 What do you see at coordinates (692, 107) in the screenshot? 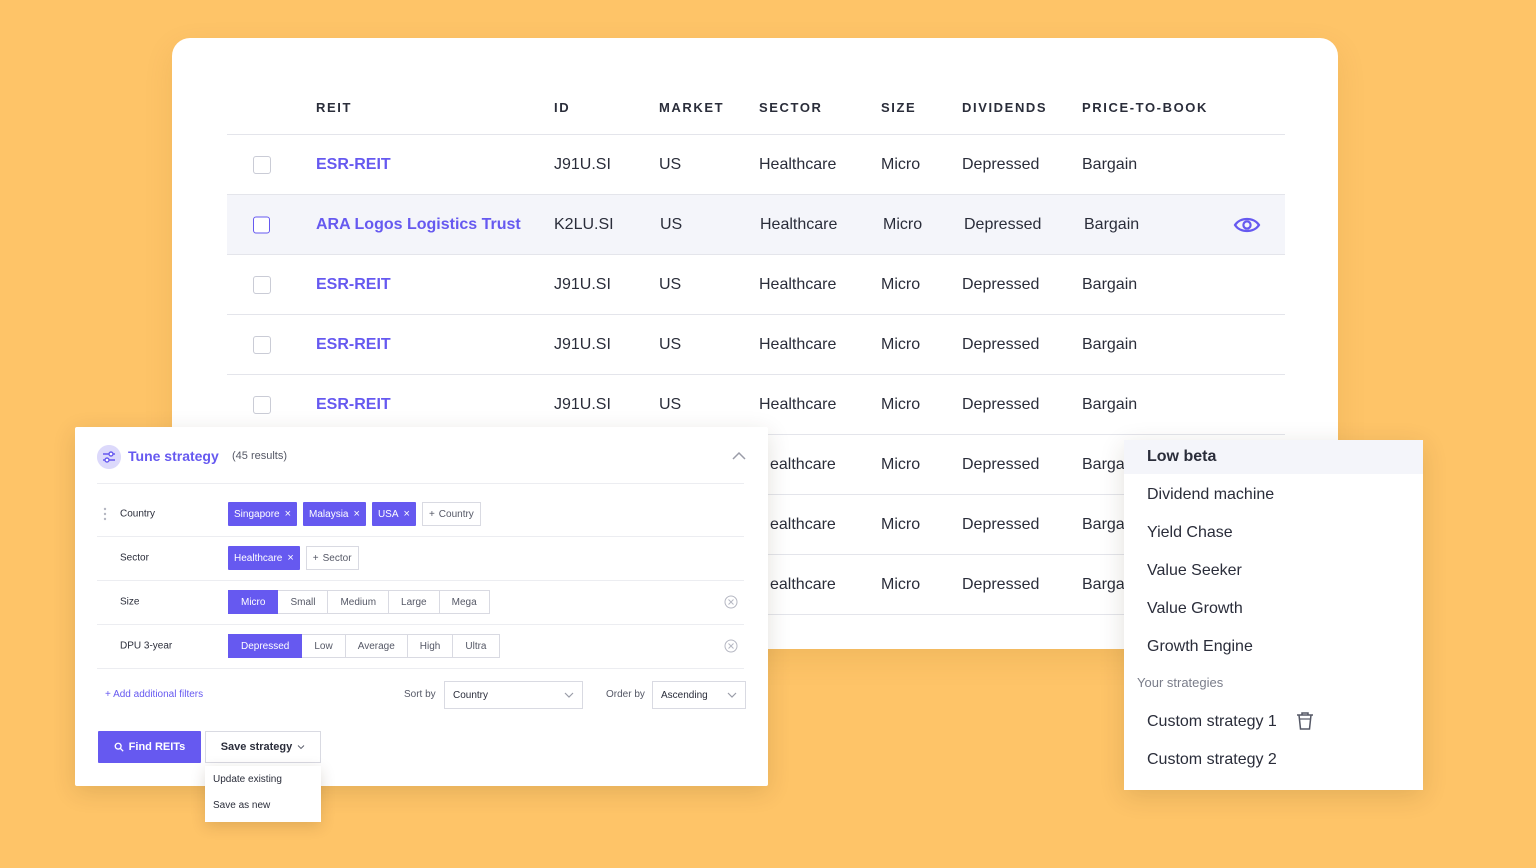
I see `column-header-market: MARKET` at bounding box center [692, 107].